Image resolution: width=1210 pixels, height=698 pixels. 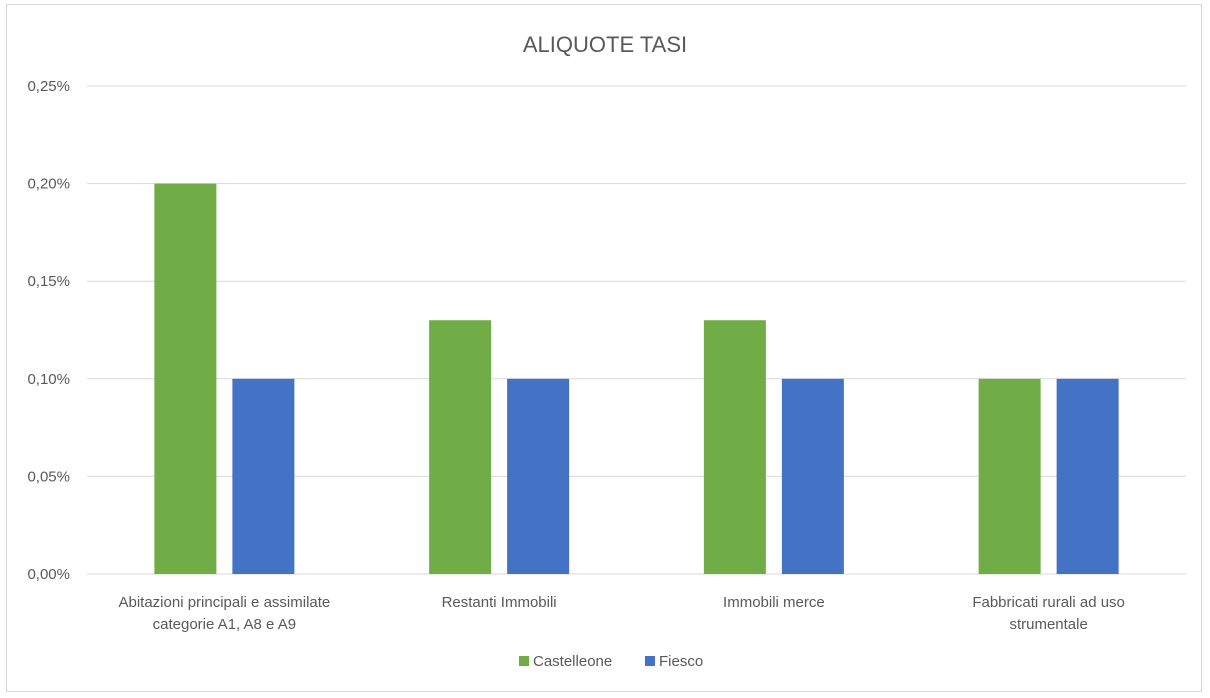 I want to click on y-tick-label: 0,00%, so click(x=48, y=574).